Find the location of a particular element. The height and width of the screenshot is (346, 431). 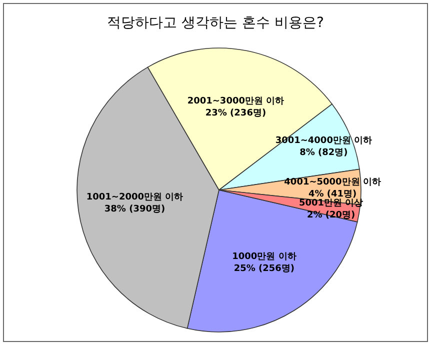

slice-label: 1000만원 이하 is located at coordinates (264, 257).